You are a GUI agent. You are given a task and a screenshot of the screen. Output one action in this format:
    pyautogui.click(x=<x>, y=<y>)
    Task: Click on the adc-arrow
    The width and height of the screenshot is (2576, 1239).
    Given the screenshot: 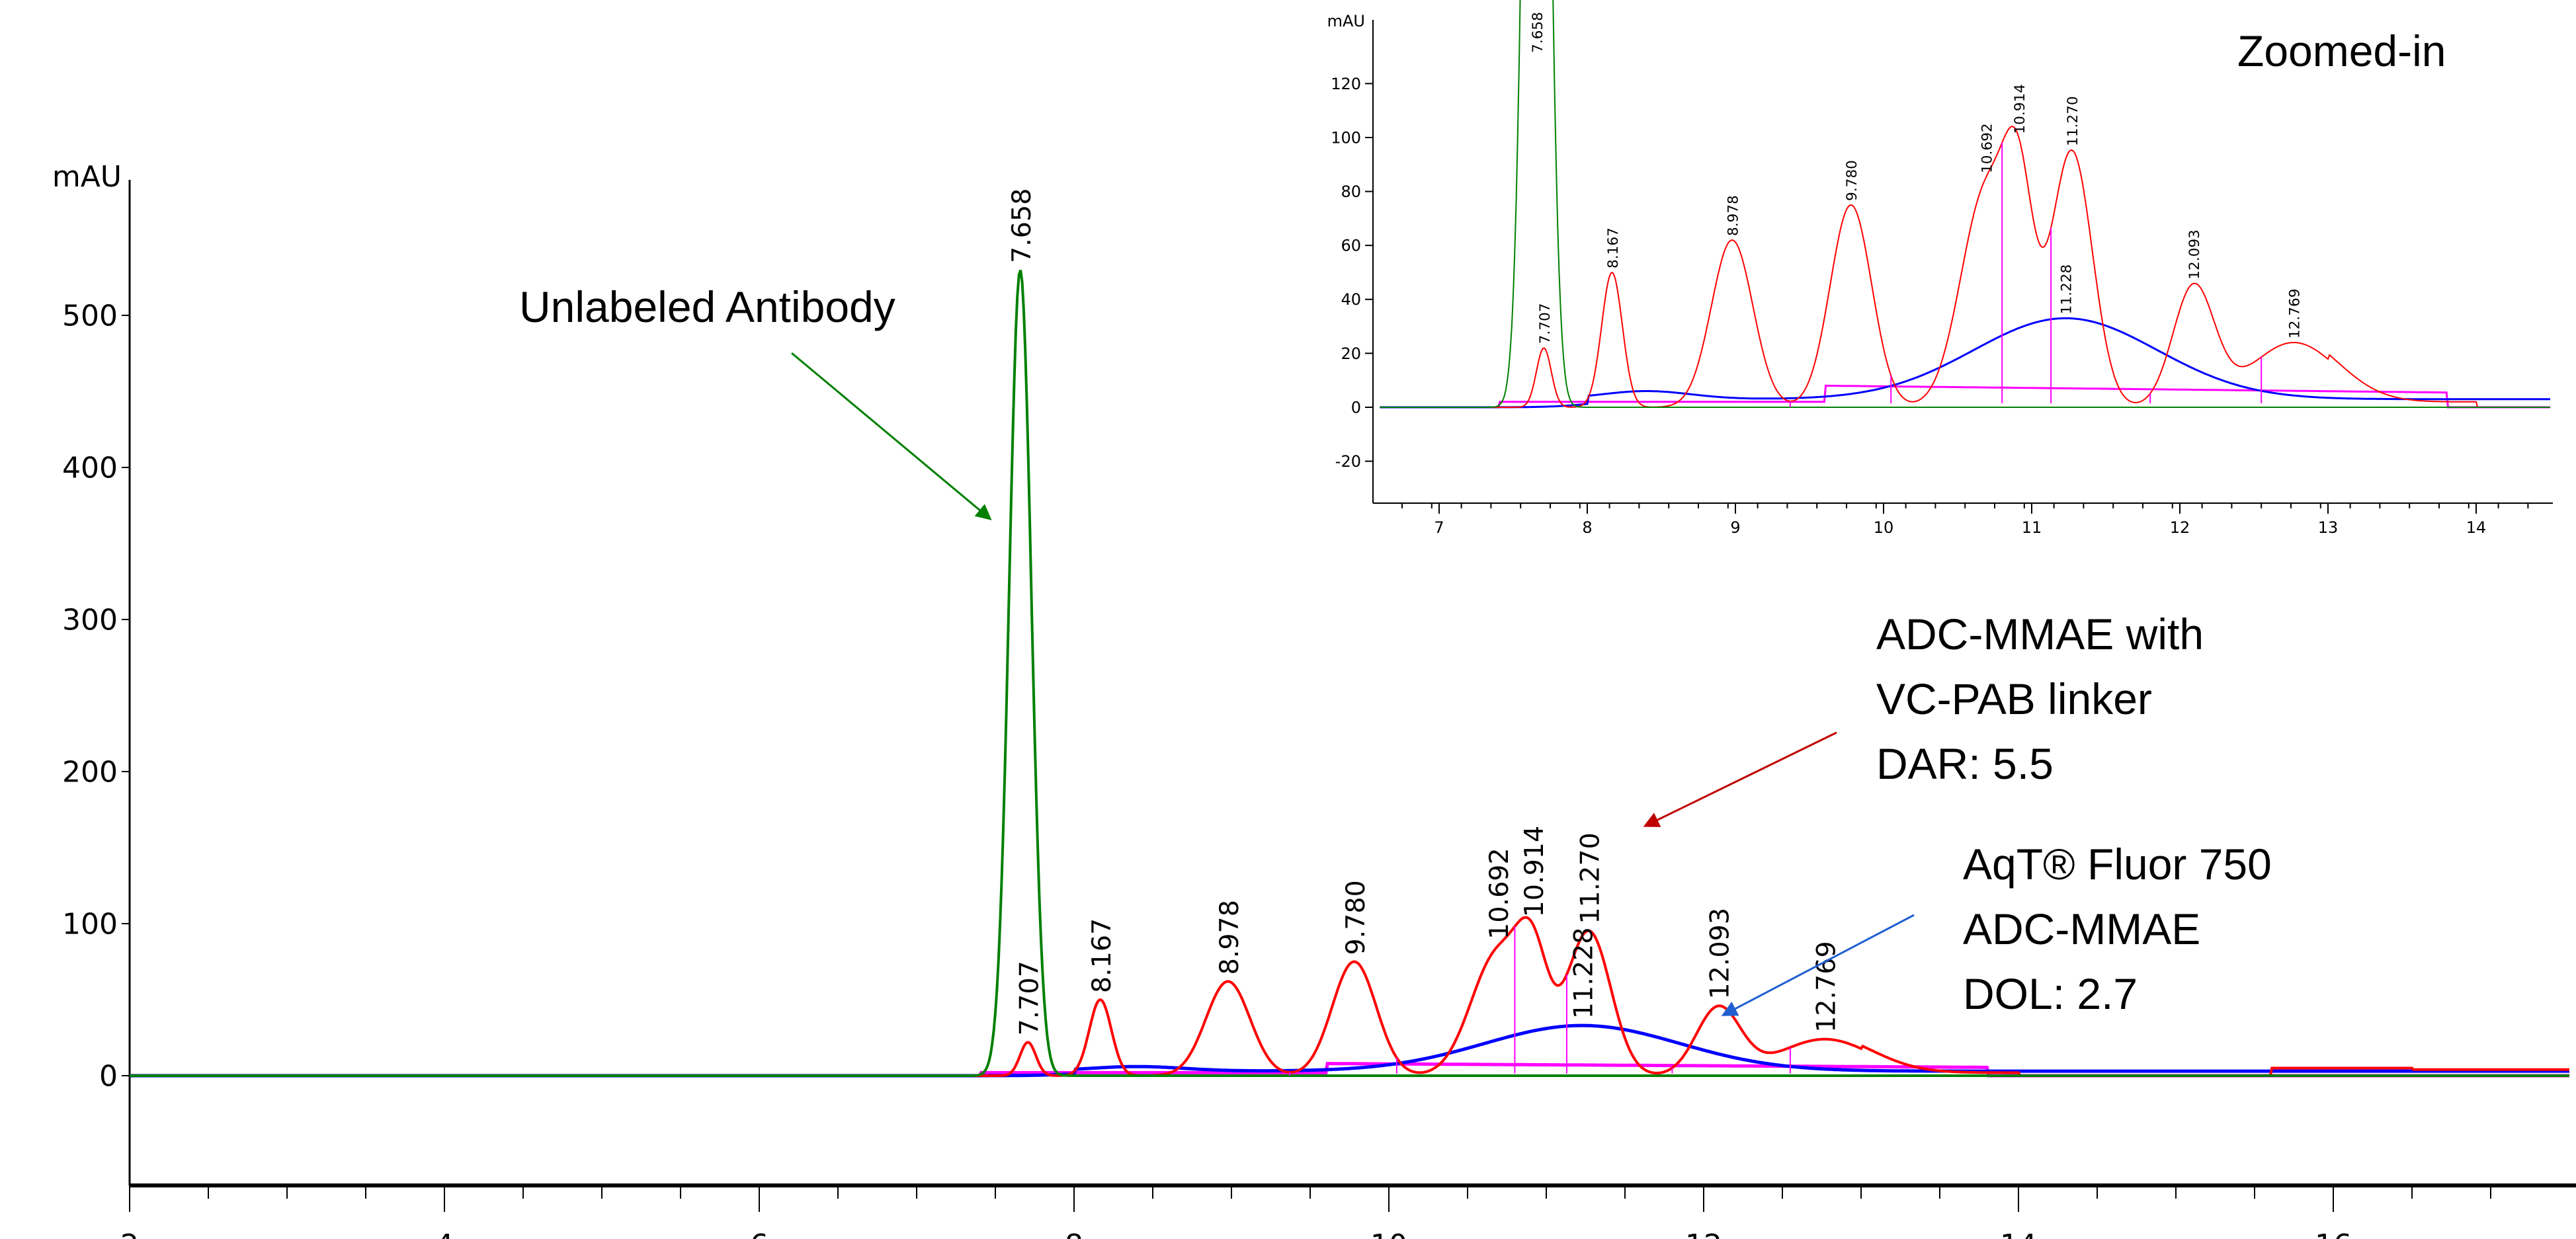 What is the action you would take?
    pyautogui.click(x=1740, y=779)
    